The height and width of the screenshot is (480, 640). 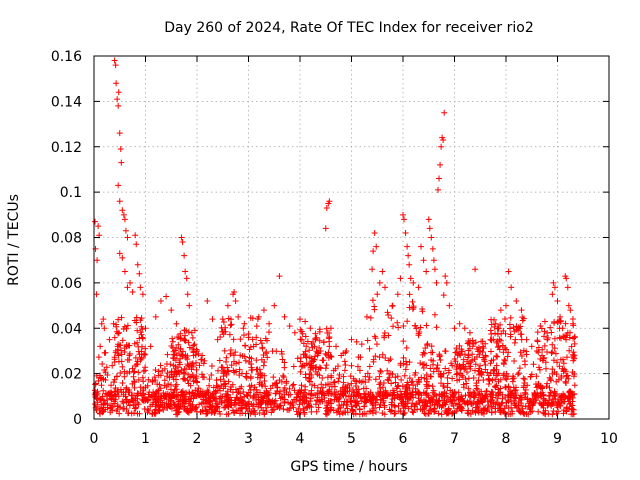 What do you see at coordinates (94, 439) in the screenshot?
I see `x-tick-label: 0` at bounding box center [94, 439].